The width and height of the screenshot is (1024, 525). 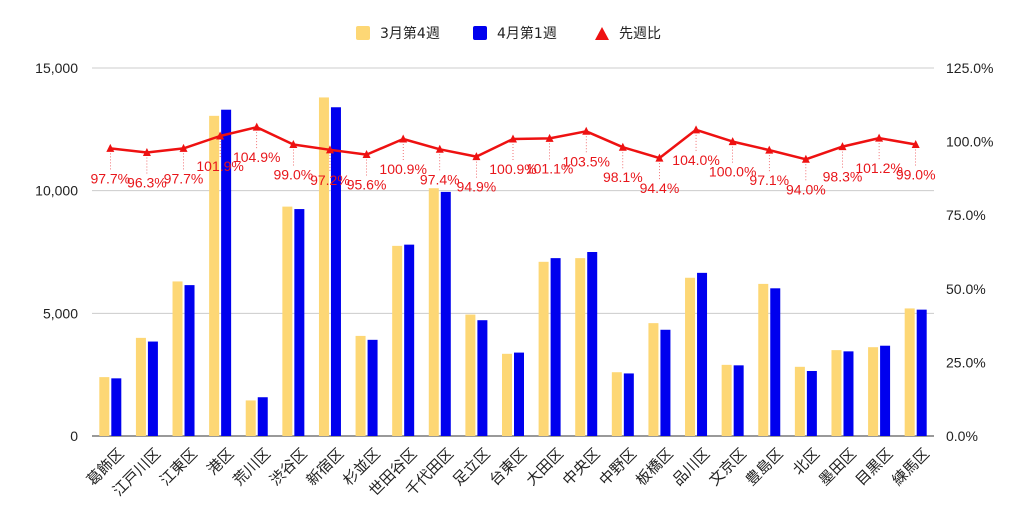 I want to click on ratio-data-label: 94.9%, so click(x=477, y=187).